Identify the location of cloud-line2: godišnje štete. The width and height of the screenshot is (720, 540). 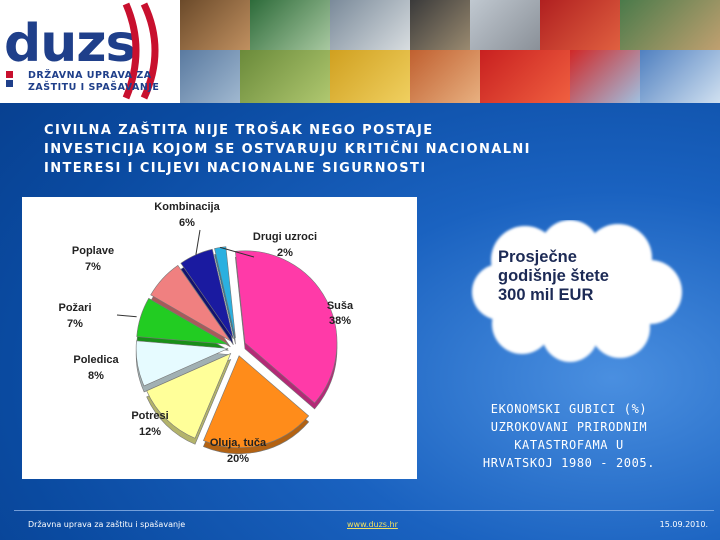
(553, 276).